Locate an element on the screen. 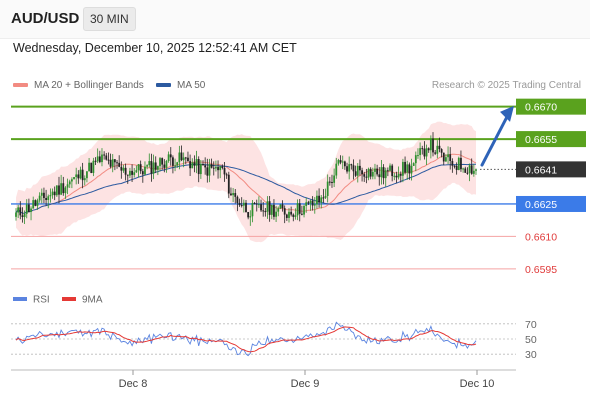 This screenshot has width=590, height=400. level-label-0: 0.6670 is located at coordinates (541, 108).